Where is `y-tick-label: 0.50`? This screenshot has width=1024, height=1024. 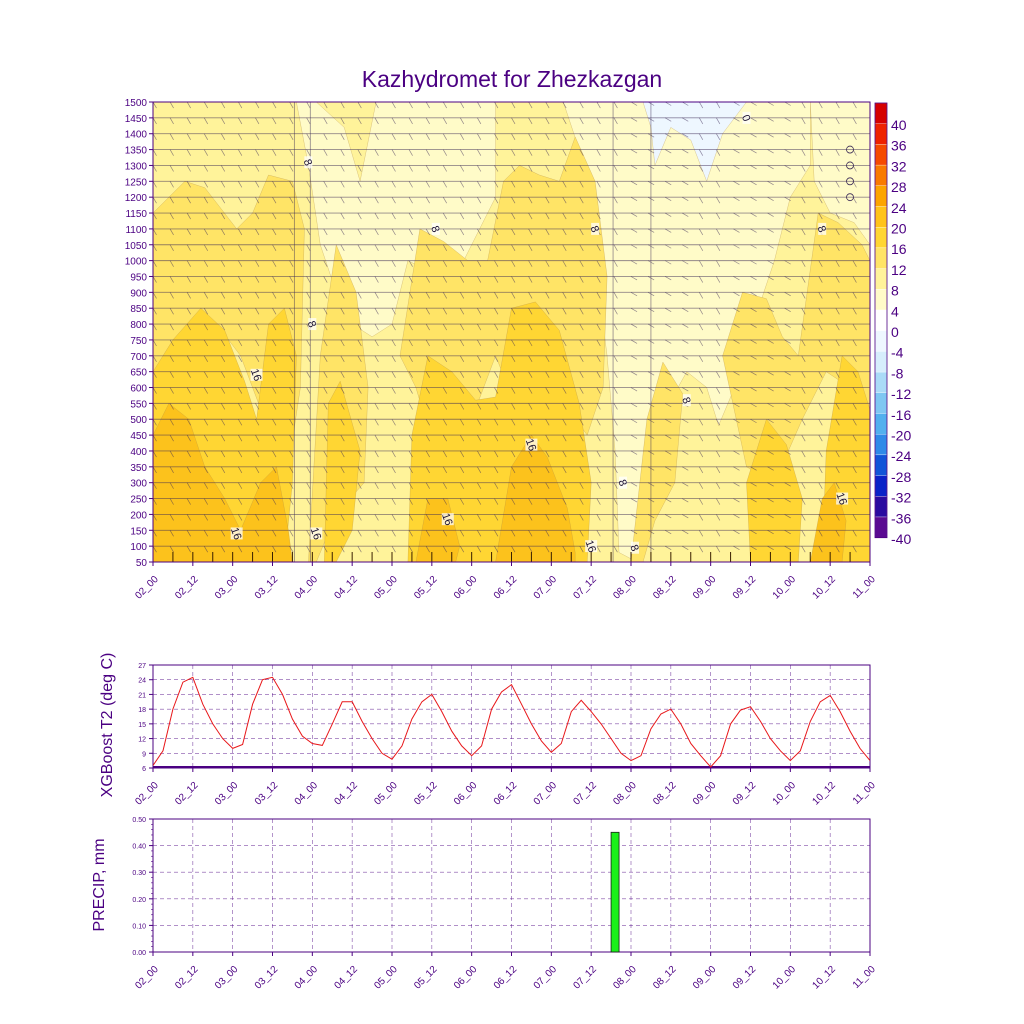 y-tick-label: 0.50 is located at coordinates (139, 820).